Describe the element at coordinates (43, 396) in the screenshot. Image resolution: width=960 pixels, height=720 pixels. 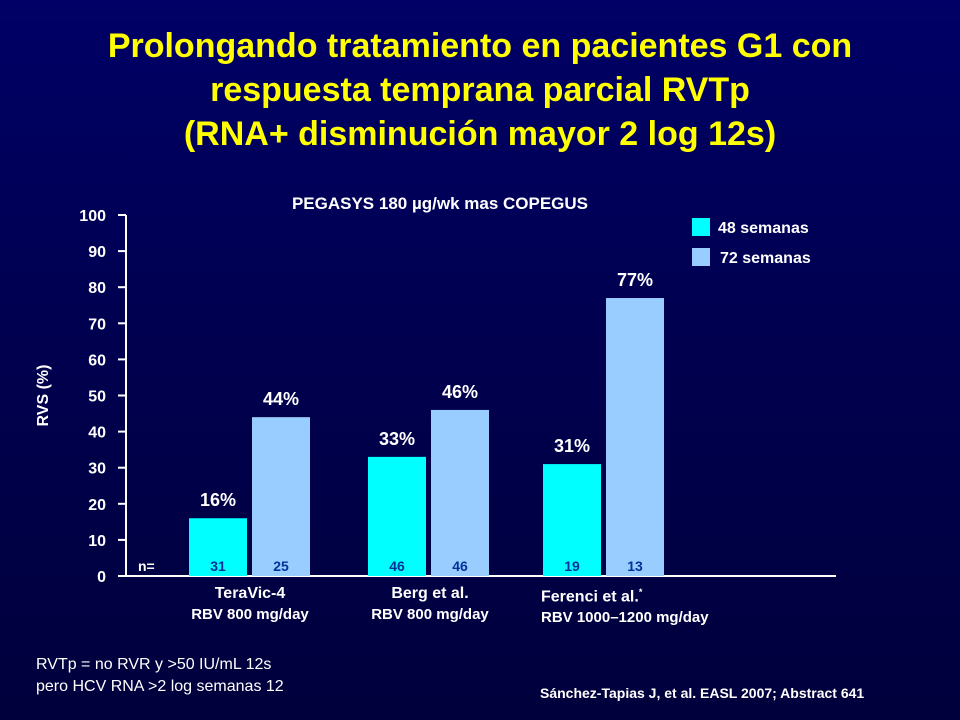
I see `y-axis-label: RVS (%)` at that location.